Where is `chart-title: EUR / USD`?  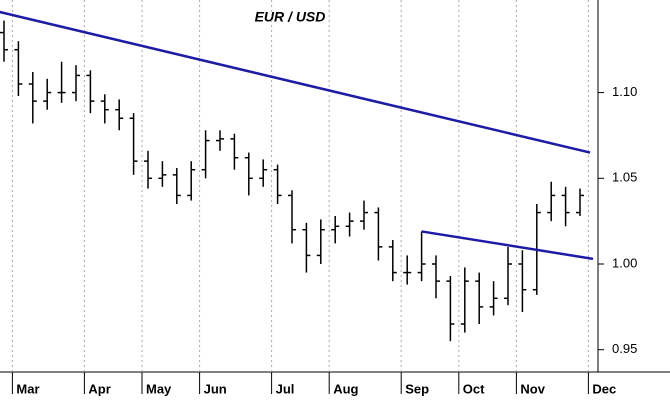 chart-title: EUR / USD is located at coordinates (290, 17).